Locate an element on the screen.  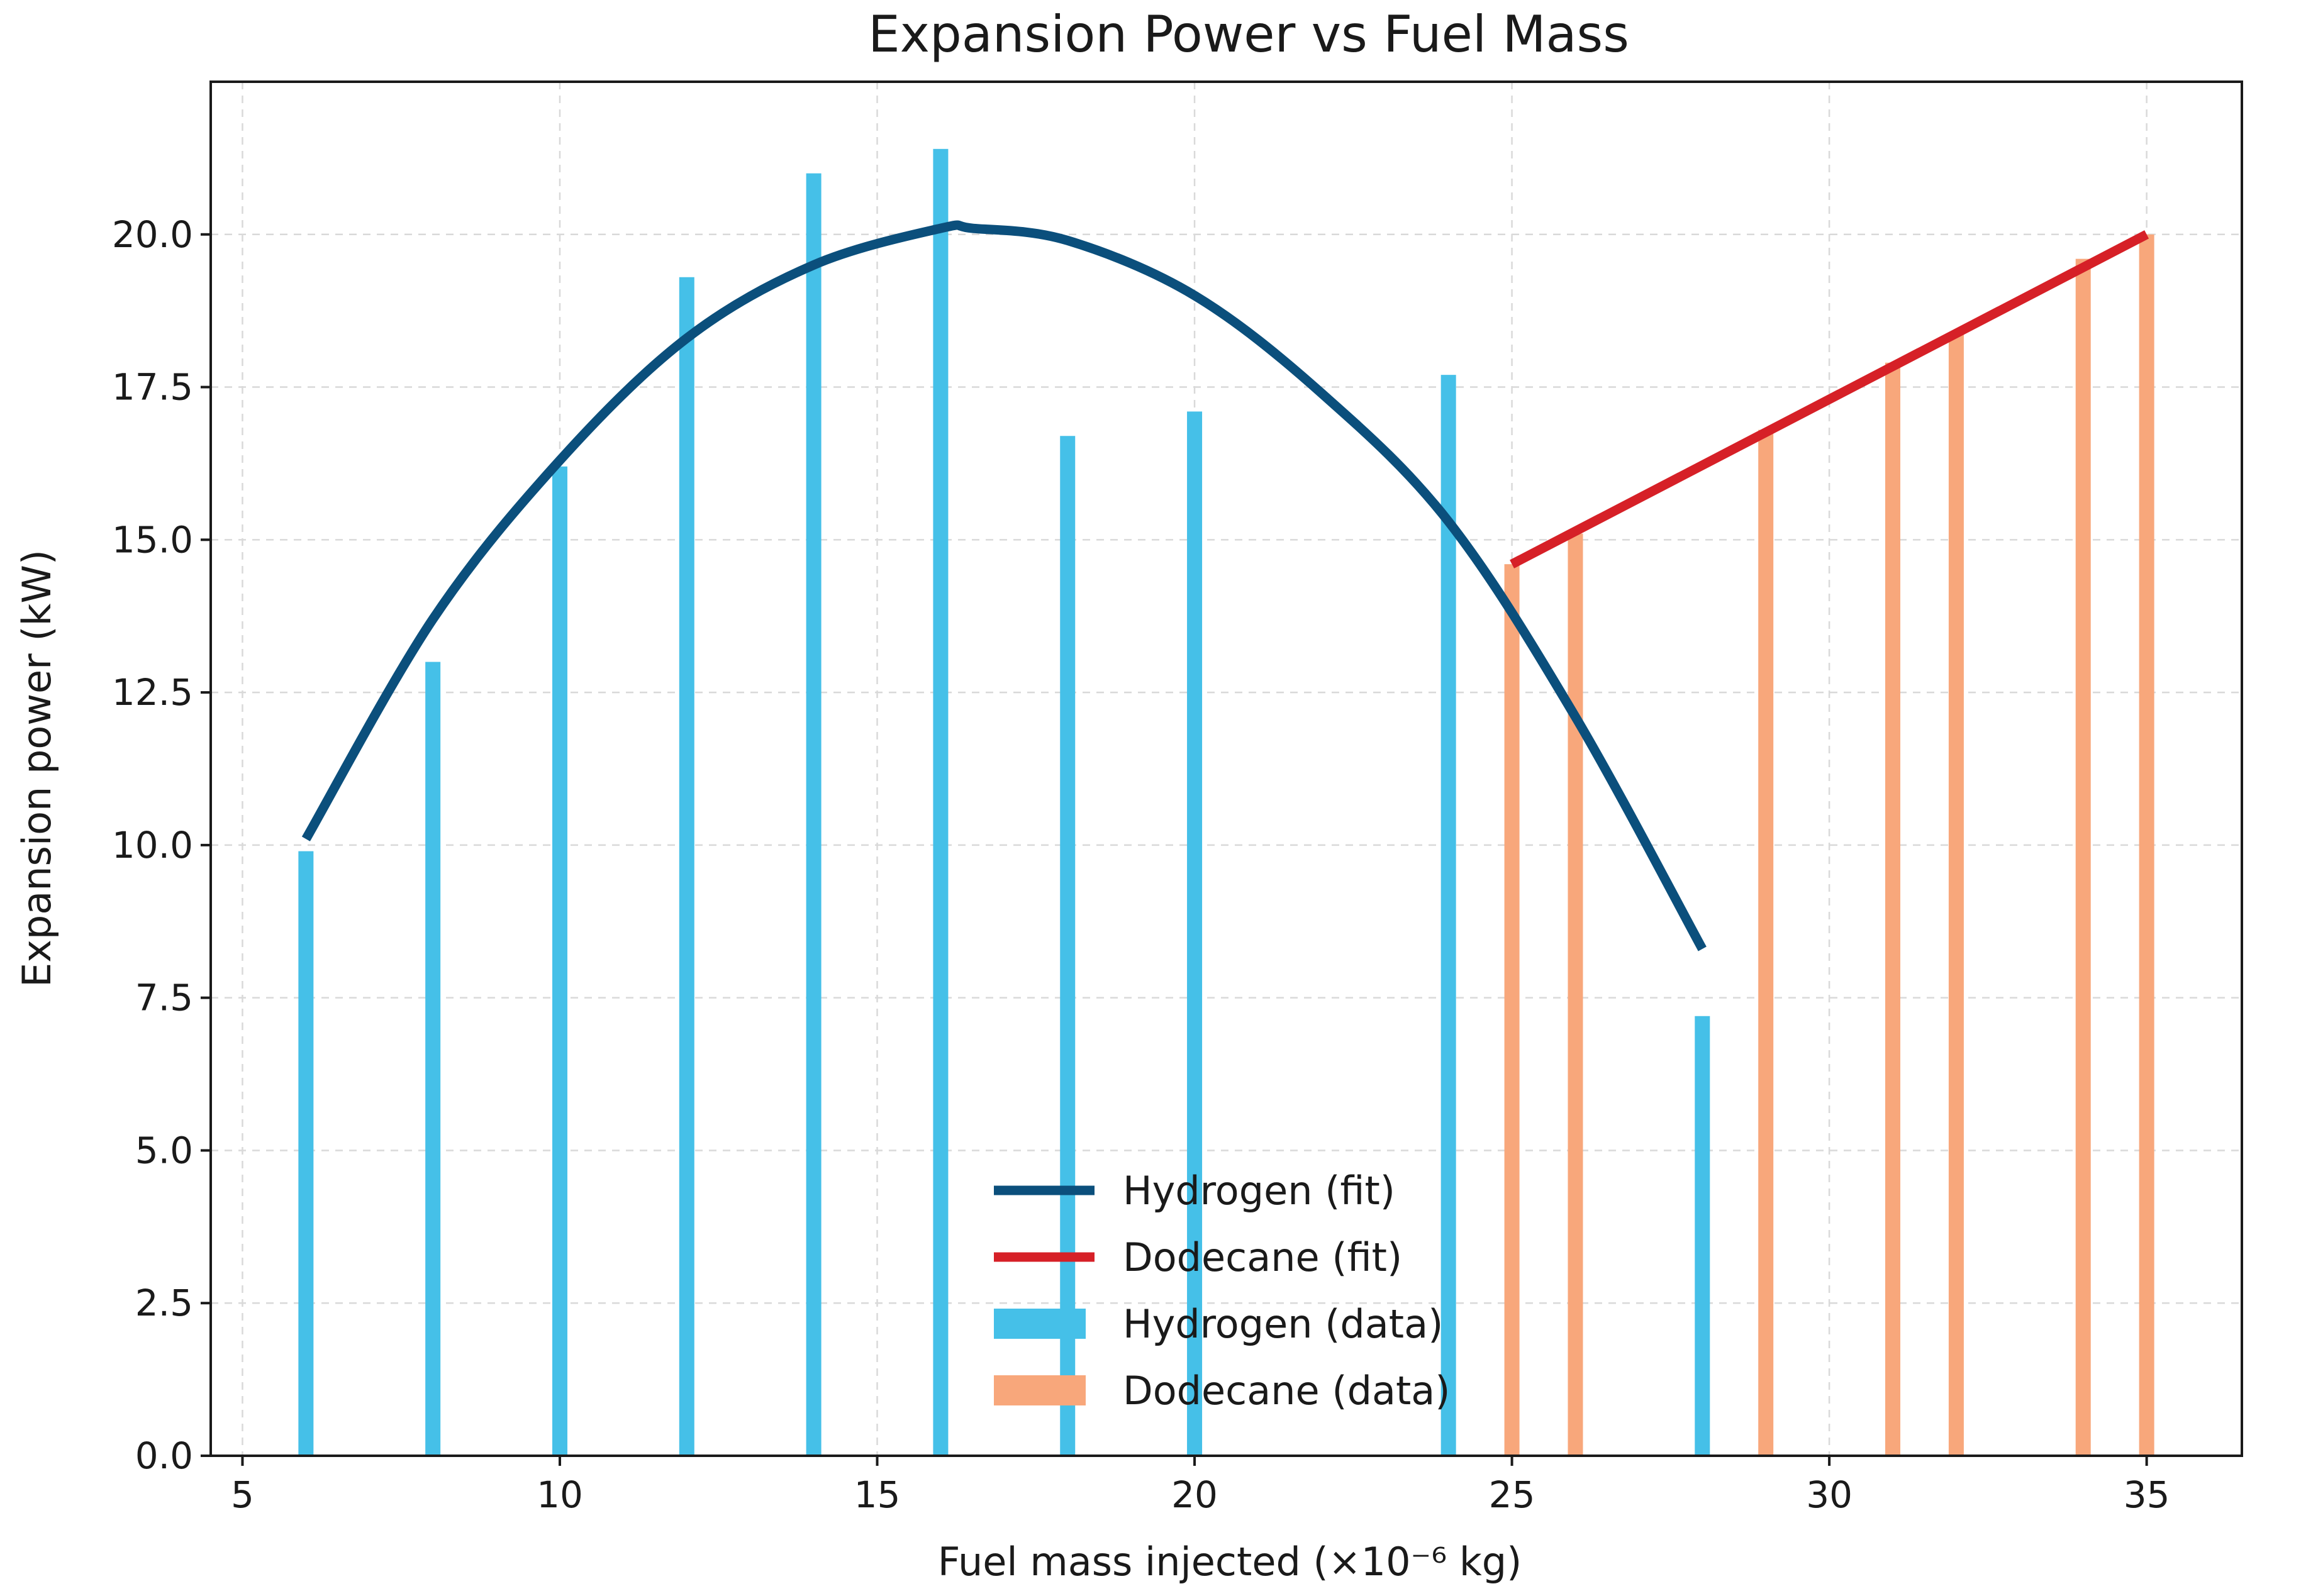
chart-title: Expansion Power vs Fuel Mass is located at coordinates (1248, 34).